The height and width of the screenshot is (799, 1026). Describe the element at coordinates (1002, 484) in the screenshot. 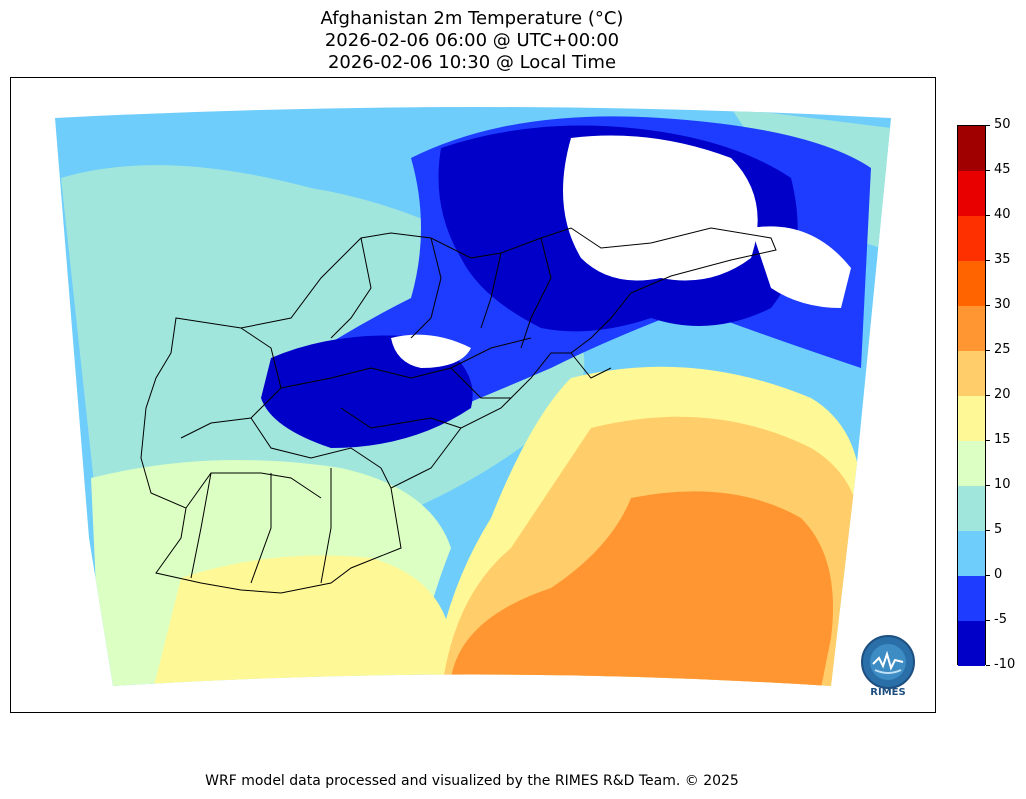

I see `colorbar-tick-label: 10` at that location.